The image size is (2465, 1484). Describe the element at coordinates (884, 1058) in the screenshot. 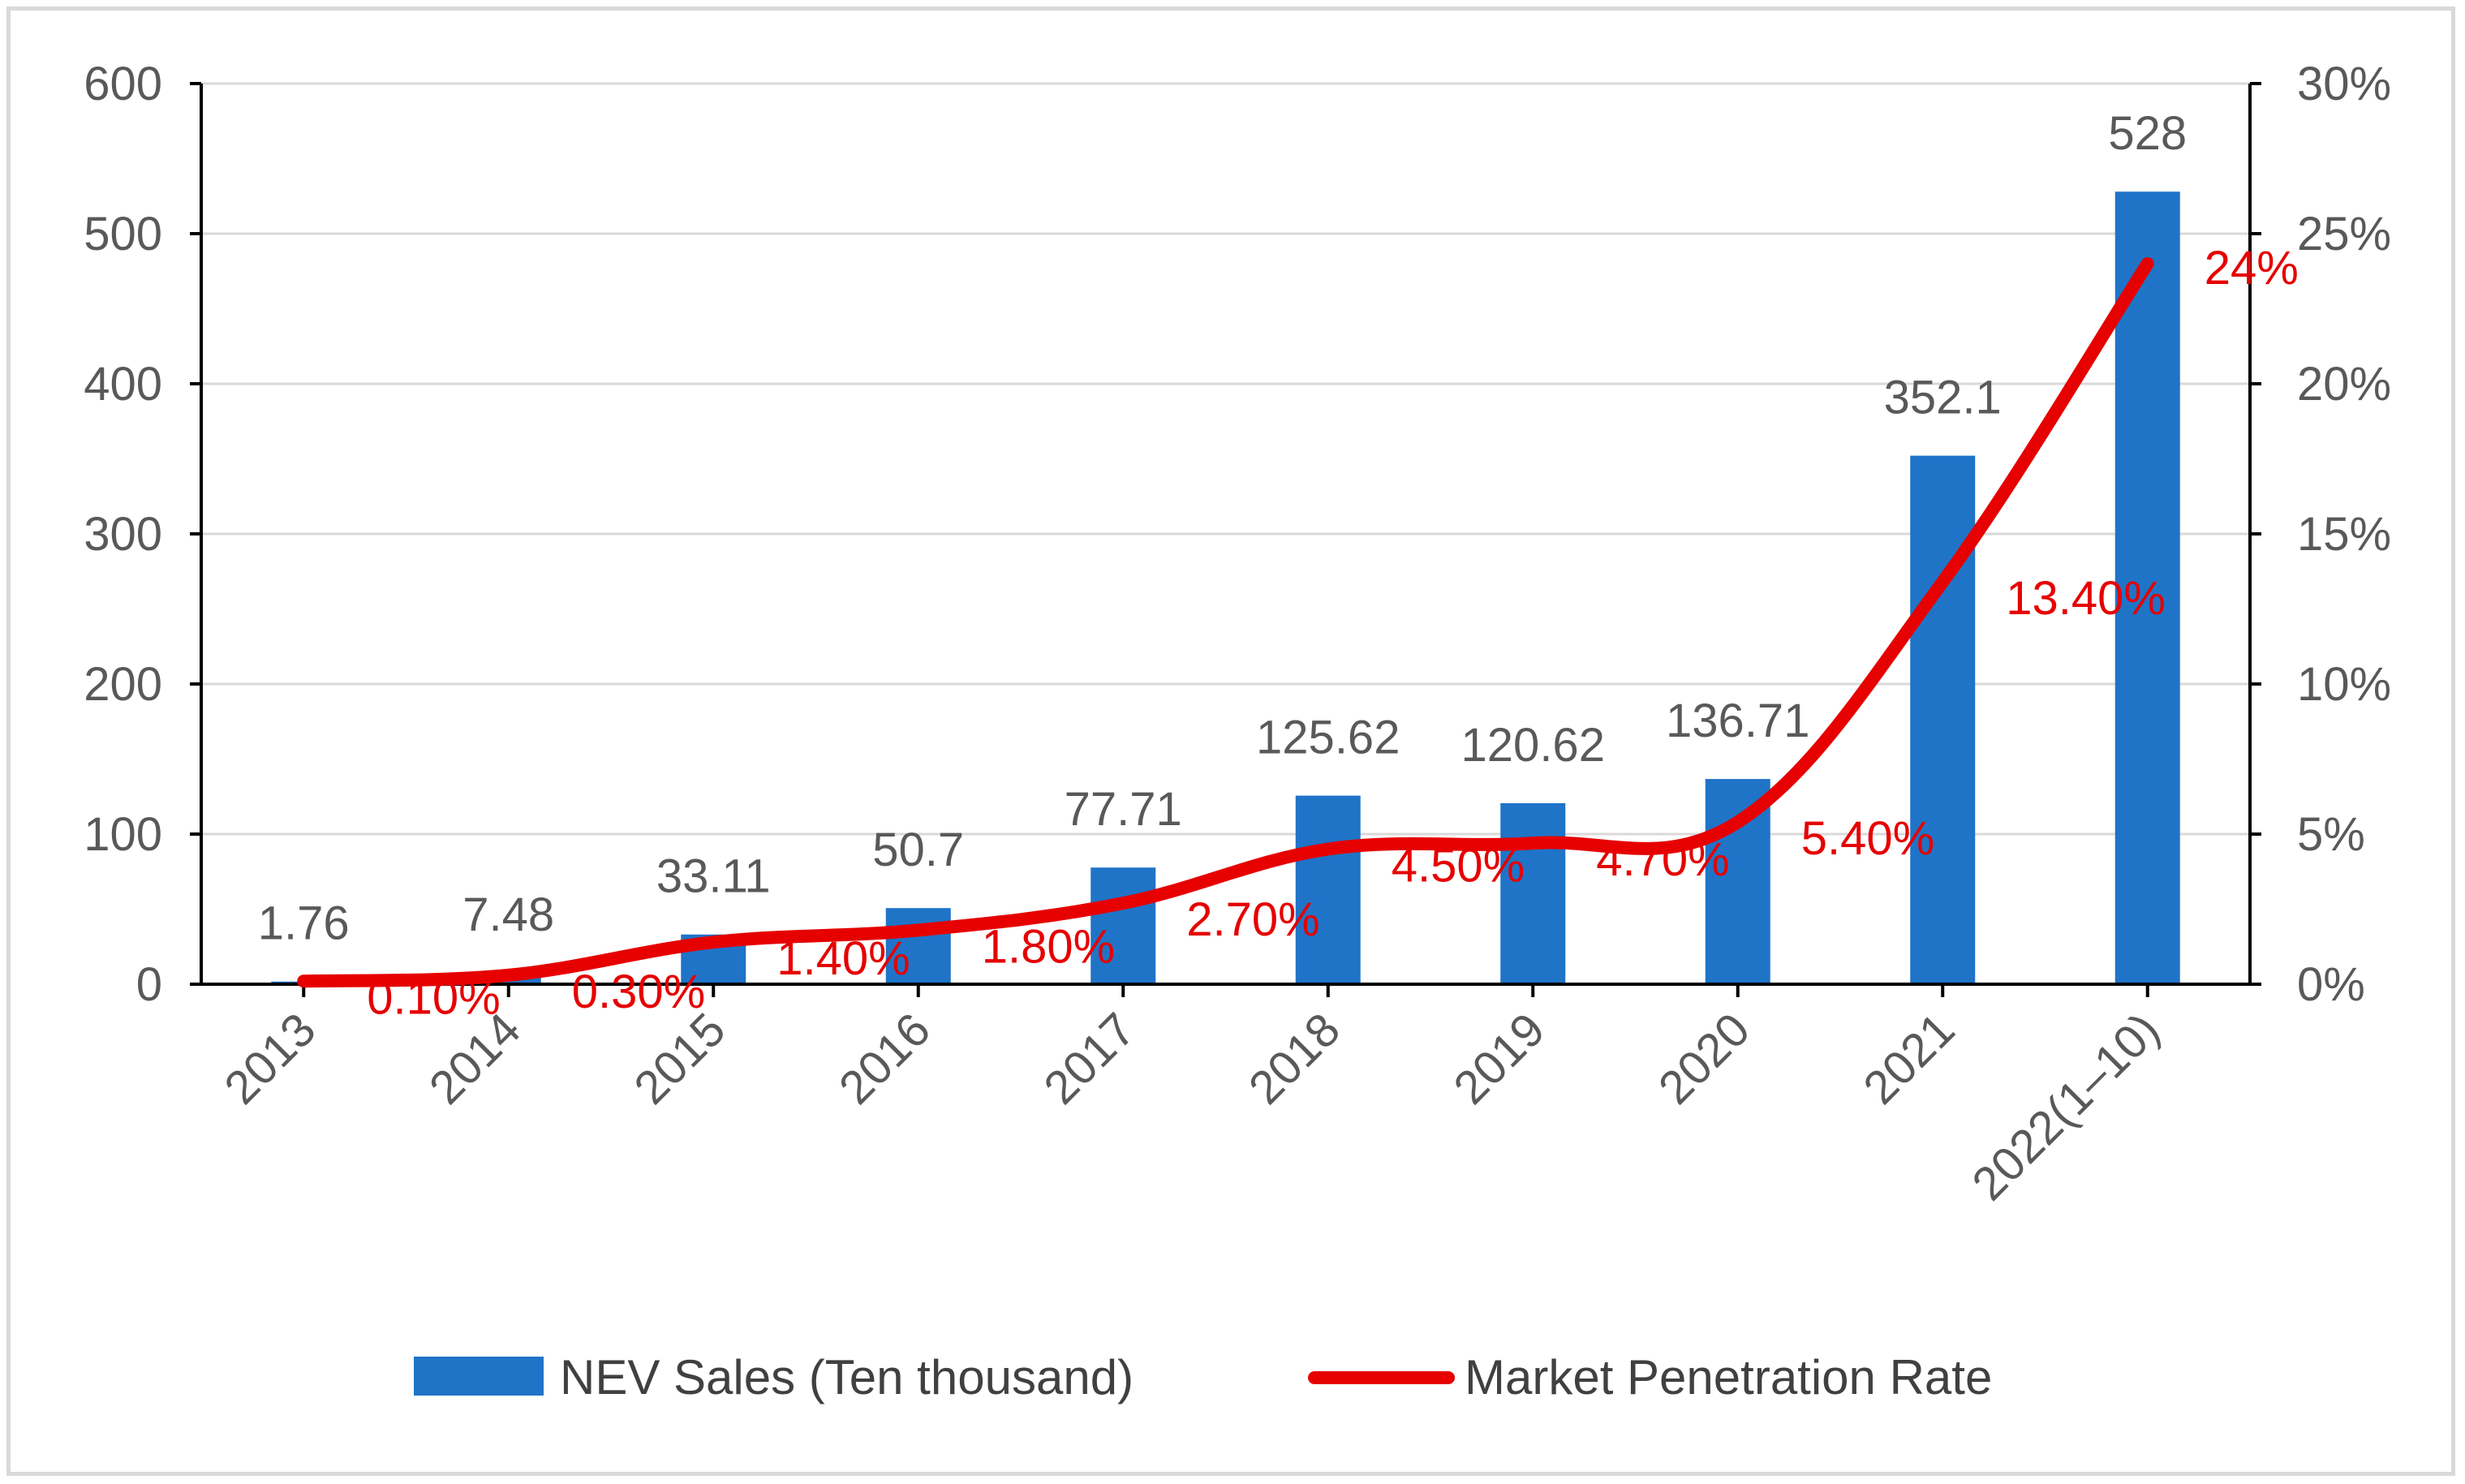

I see `x-tick-label: 2016` at that location.